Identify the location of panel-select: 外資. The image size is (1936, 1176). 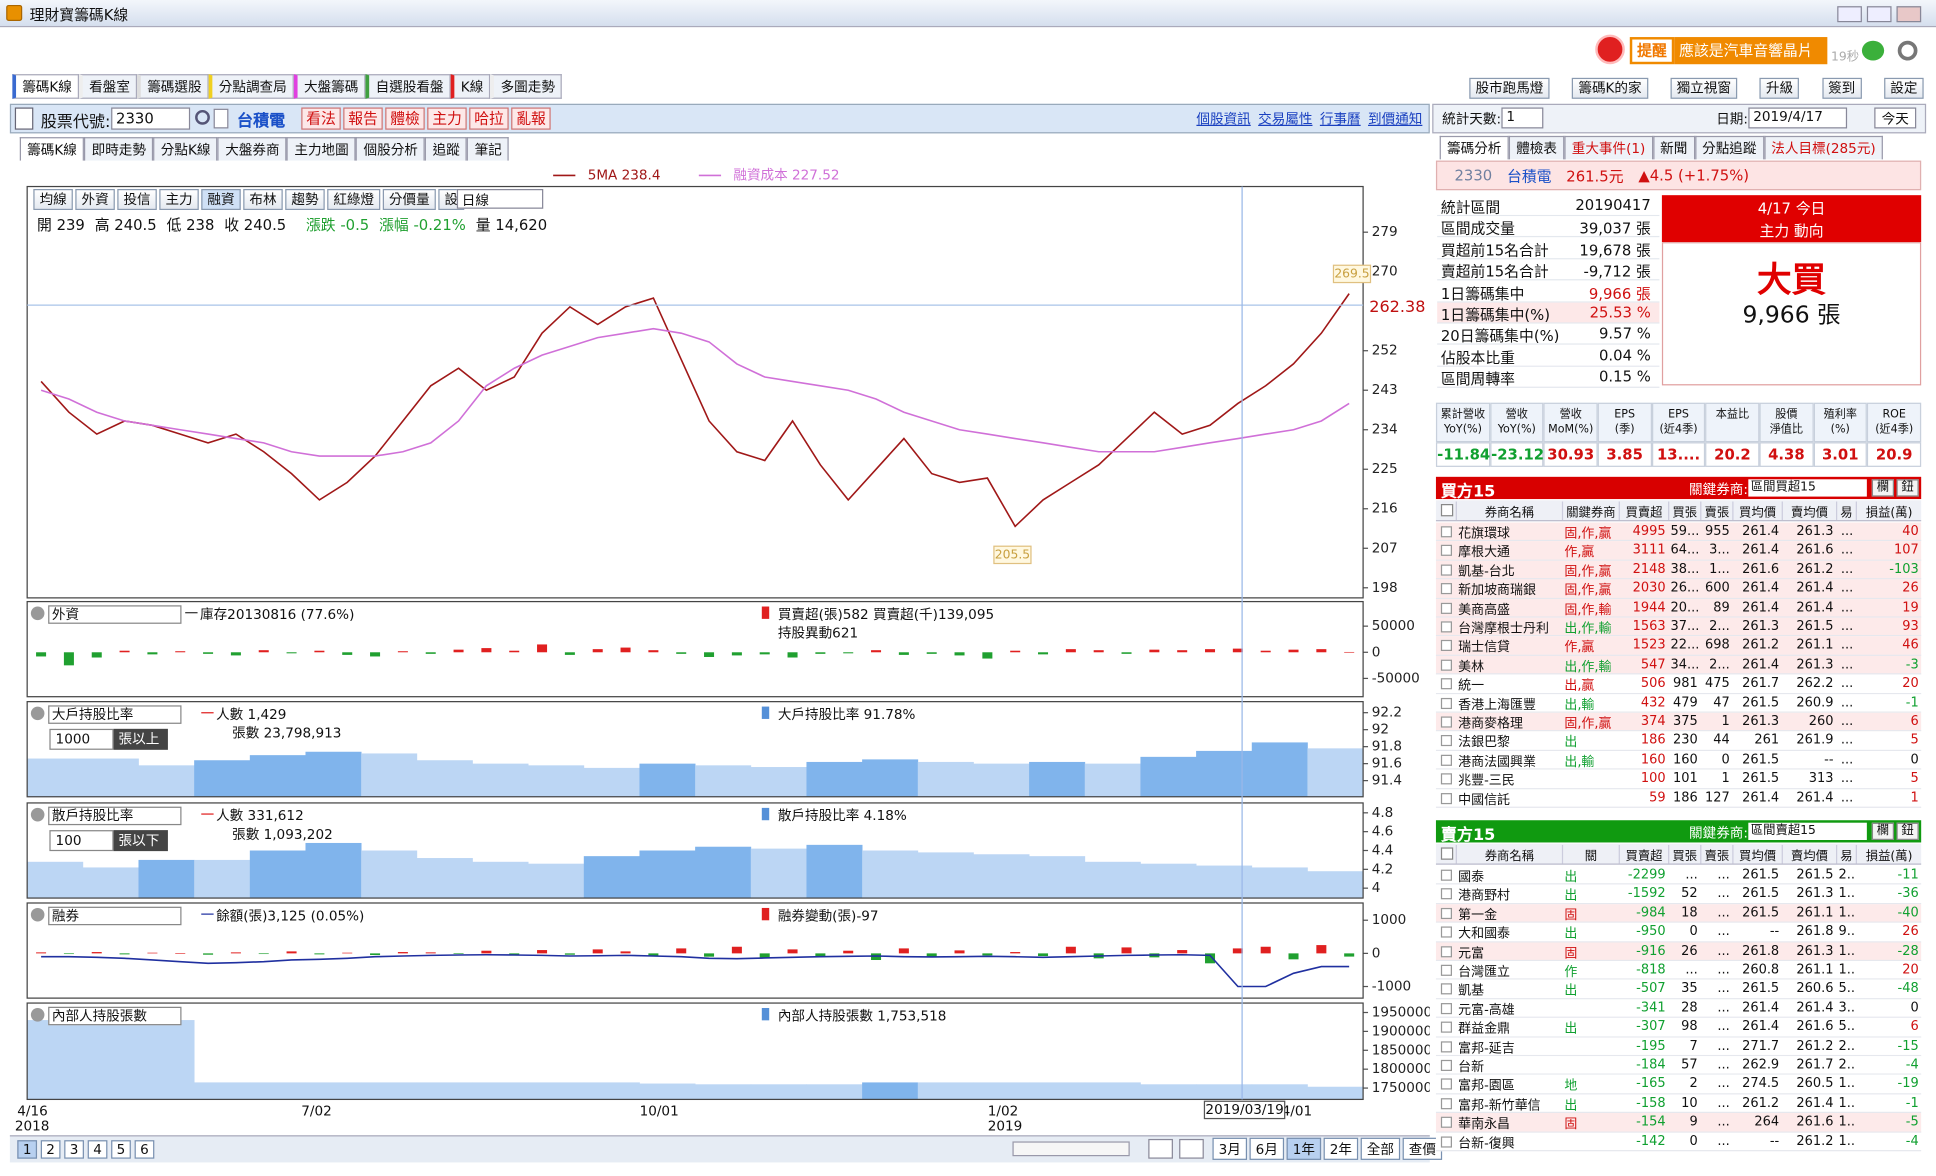
(115, 614).